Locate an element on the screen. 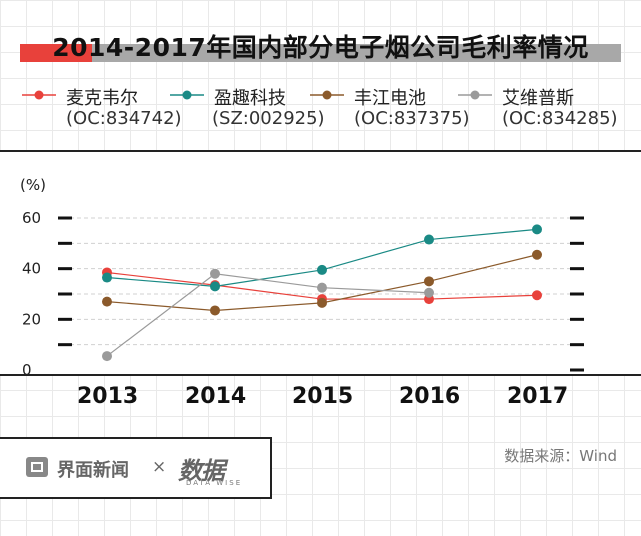 This screenshot has width=641, height=536. y-tick-label: 40 is located at coordinates (31, 269).